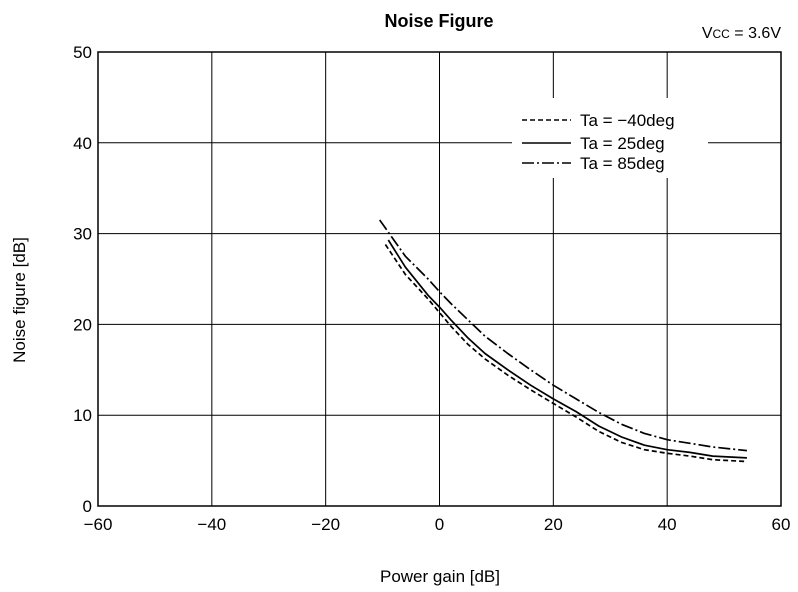 The width and height of the screenshot is (798, 592). What do you see at coordinates (82, 52) in the screenshot?
I see `y-tick-label: 50` at bounding box center [82, 52].